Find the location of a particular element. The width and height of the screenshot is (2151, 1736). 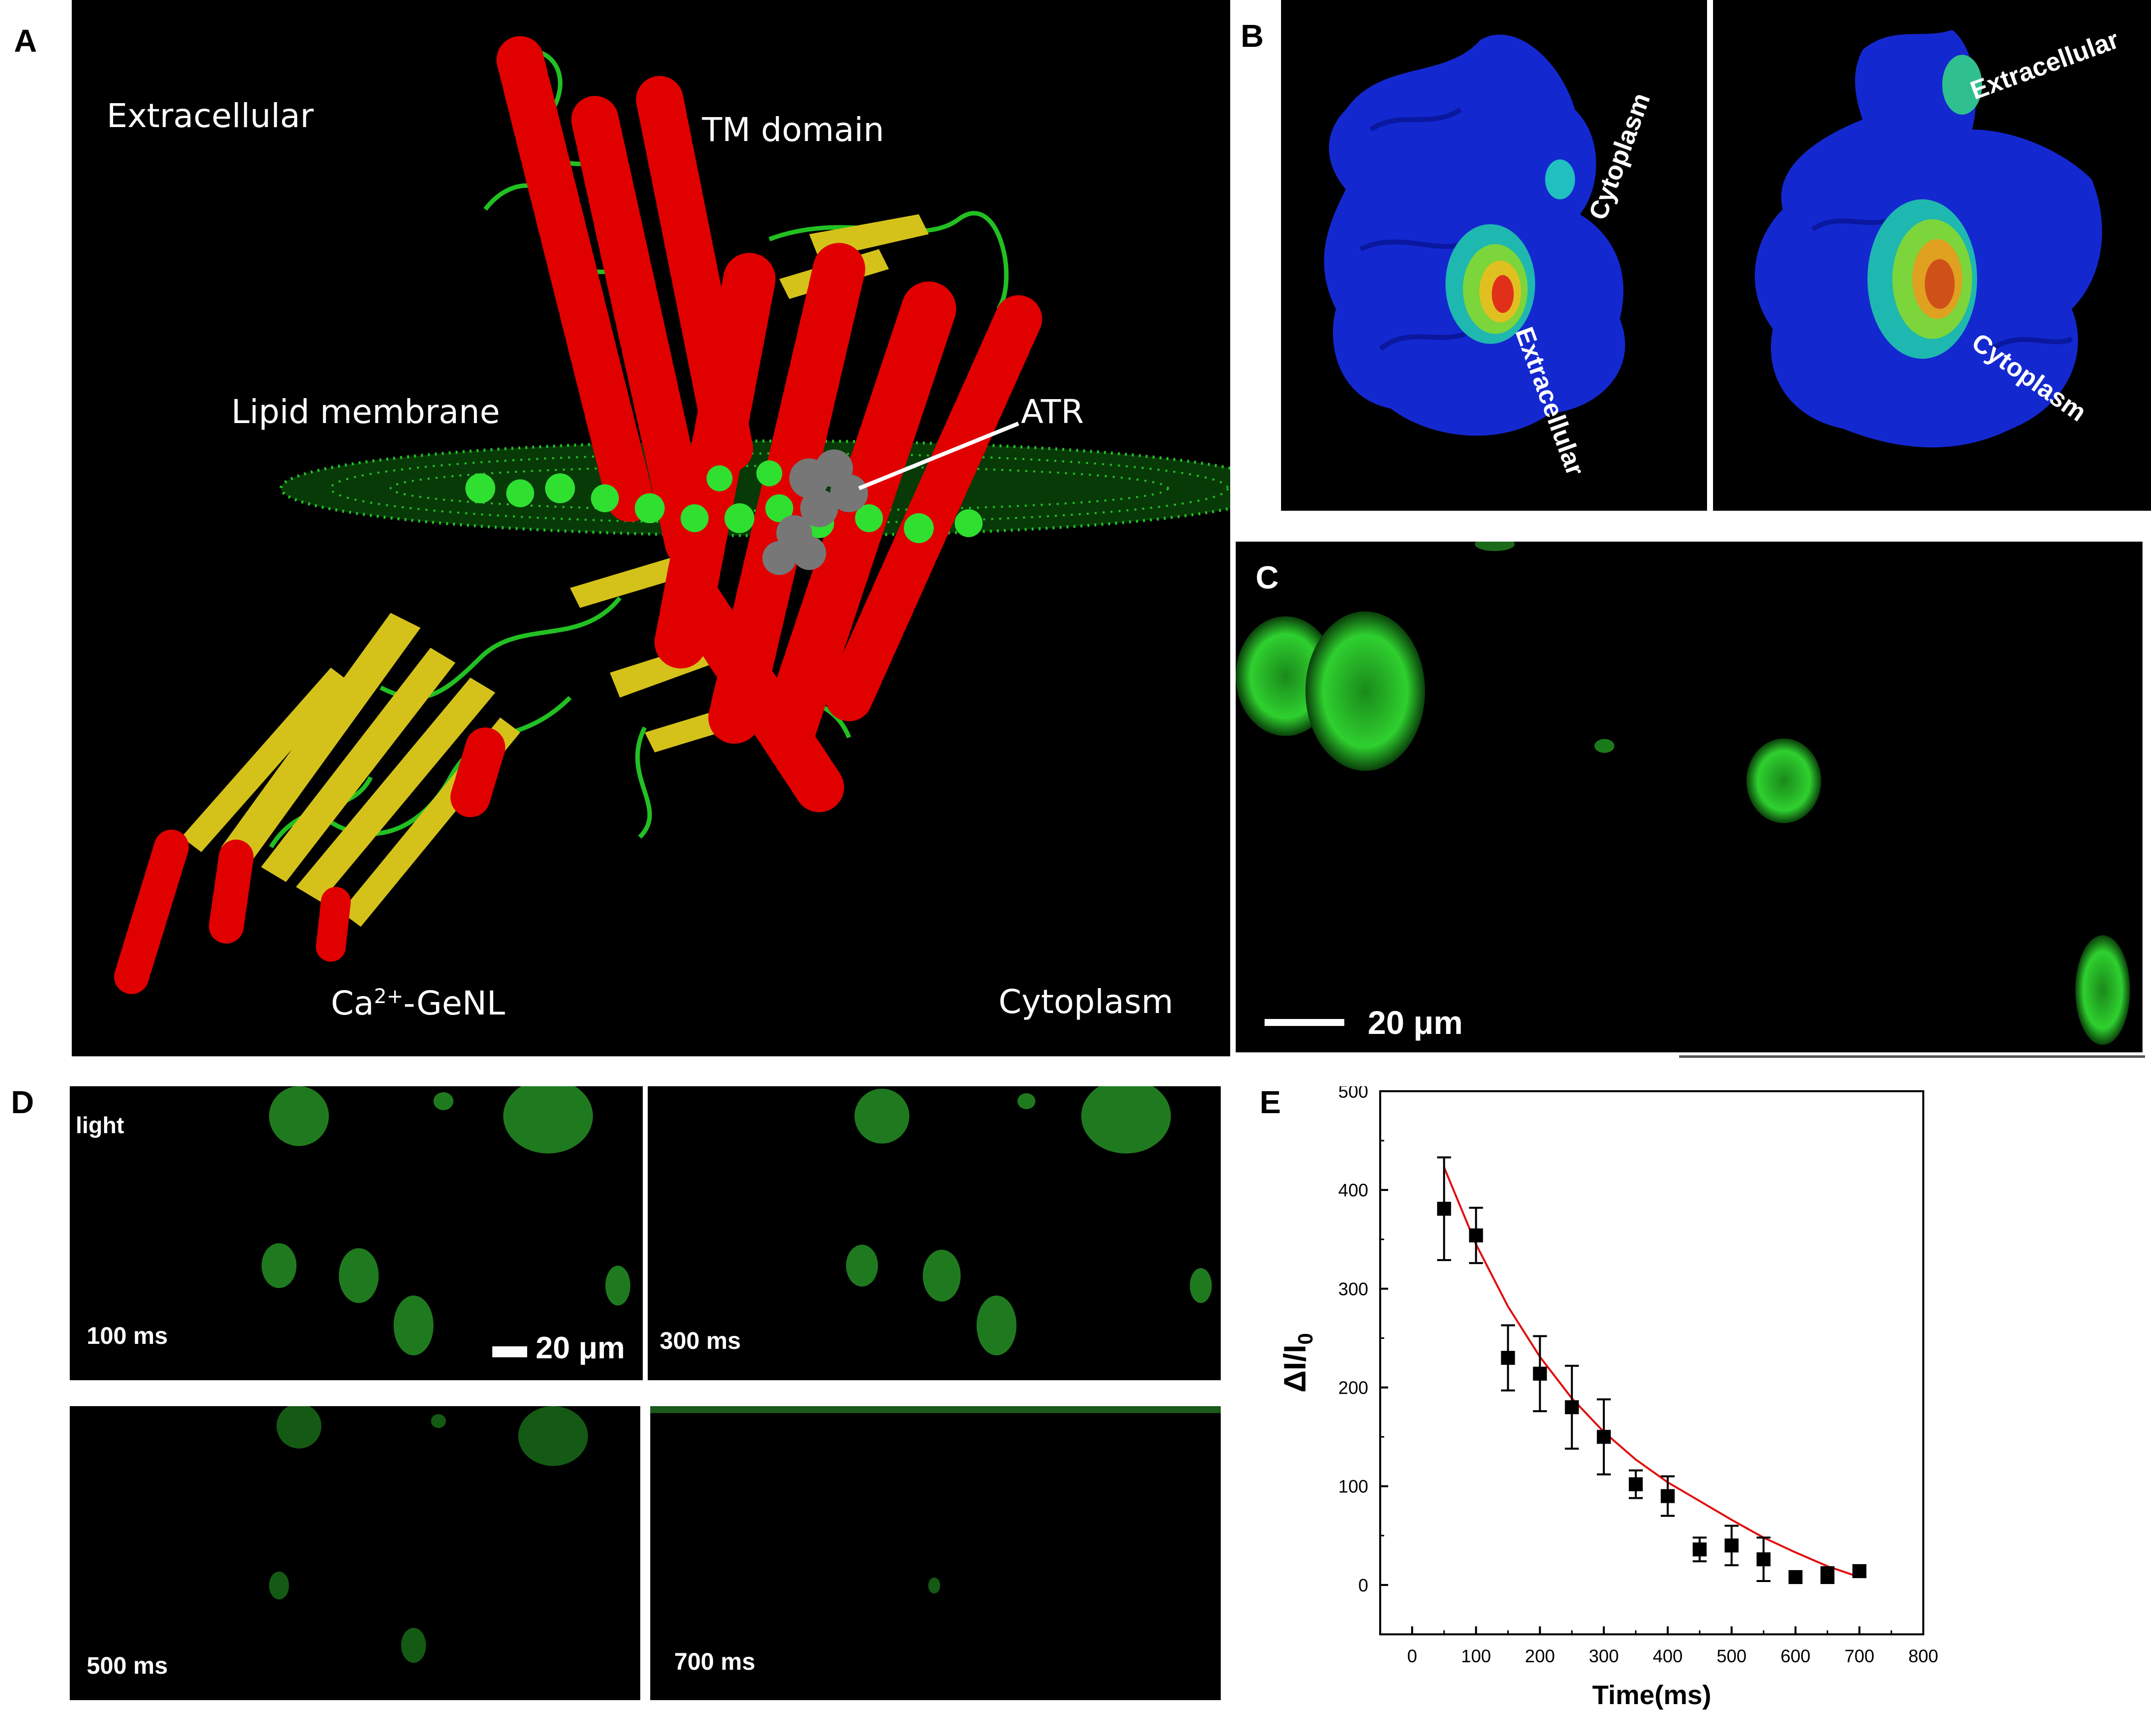

panel-a-label: A is located at coordinates (25, 41).